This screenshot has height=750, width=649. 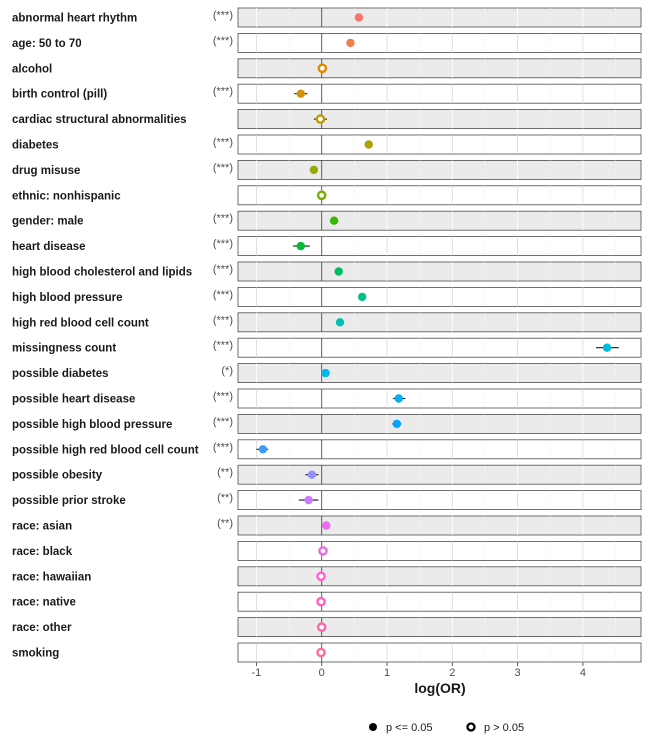 I want to click on row-label: possible diabetes, so click(x=60, y=374).